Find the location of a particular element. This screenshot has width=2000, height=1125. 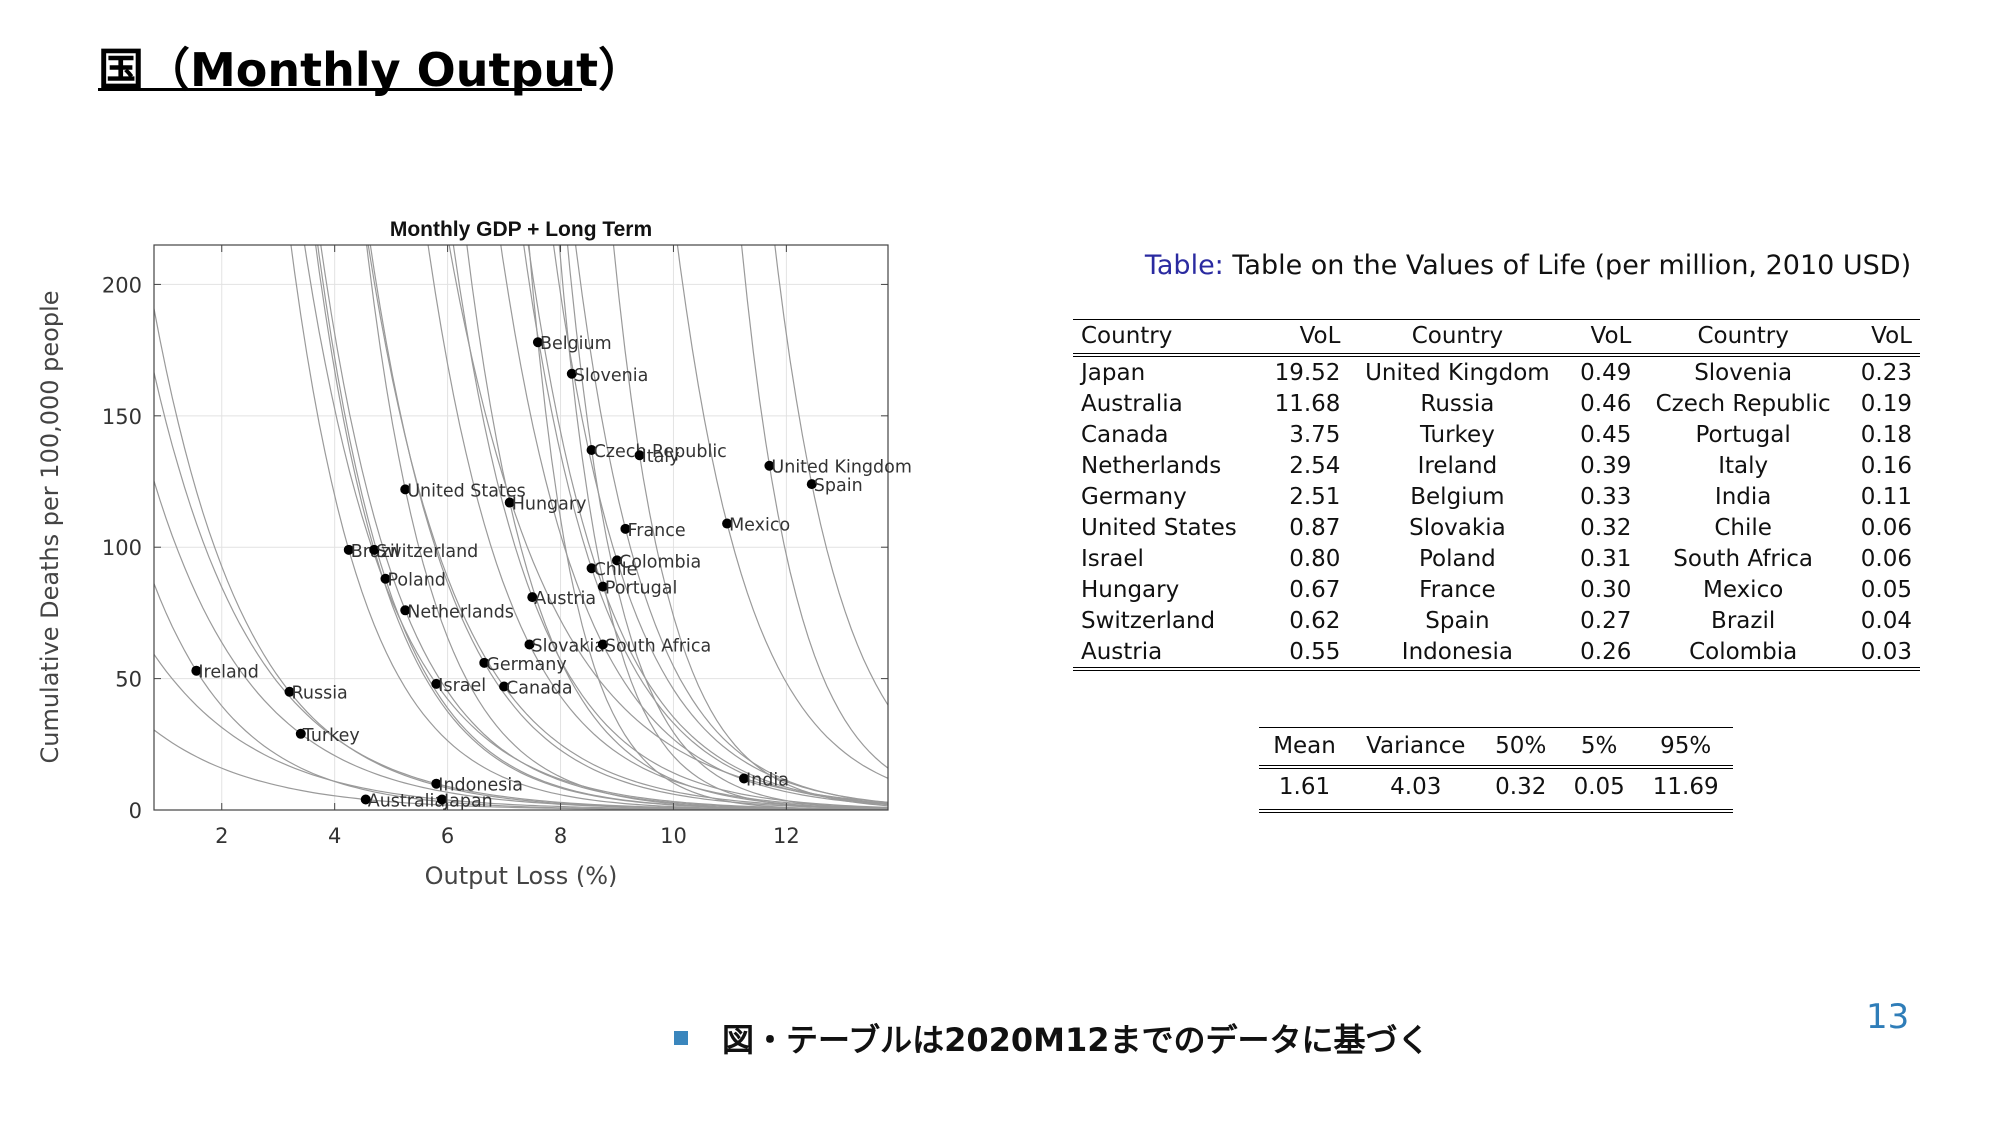

point-label: India is located at coordinates (767, 780).